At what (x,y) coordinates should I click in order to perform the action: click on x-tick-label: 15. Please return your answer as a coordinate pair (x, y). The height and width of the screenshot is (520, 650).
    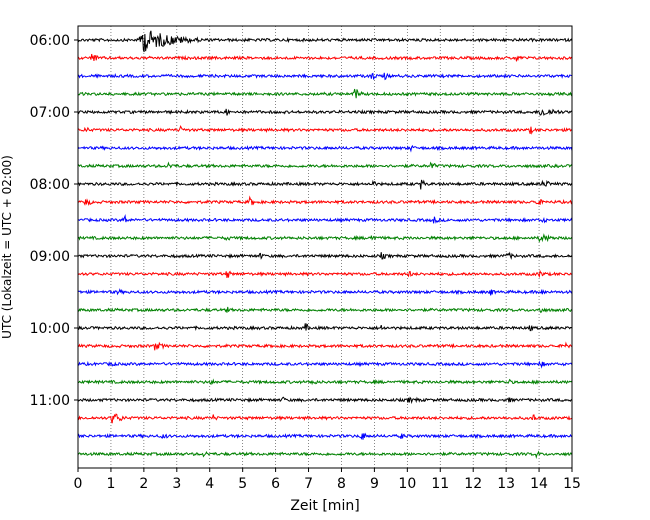
    Looking at the image, I should click on (572, 484).